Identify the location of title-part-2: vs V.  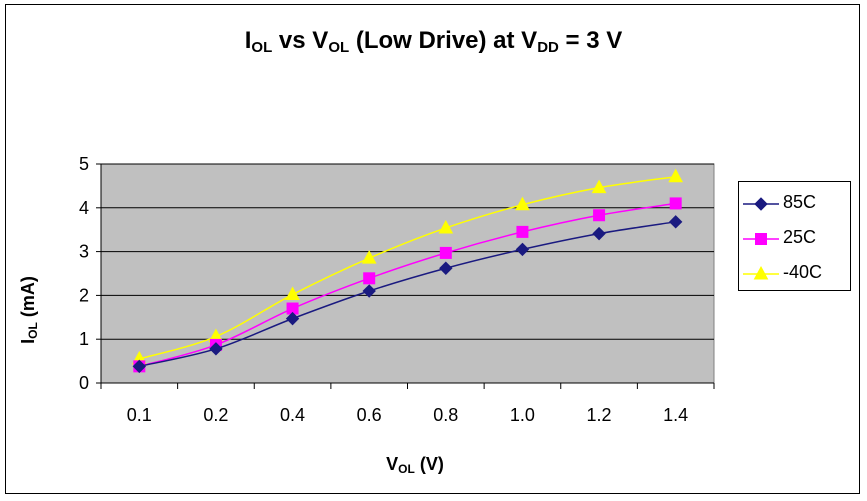
(300, 40).